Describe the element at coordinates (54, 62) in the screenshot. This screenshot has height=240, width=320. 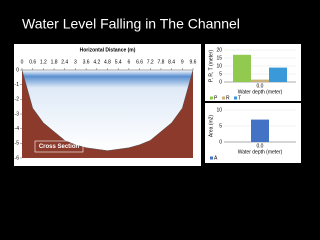
I see `x-tick-label: 1.8` at that location.